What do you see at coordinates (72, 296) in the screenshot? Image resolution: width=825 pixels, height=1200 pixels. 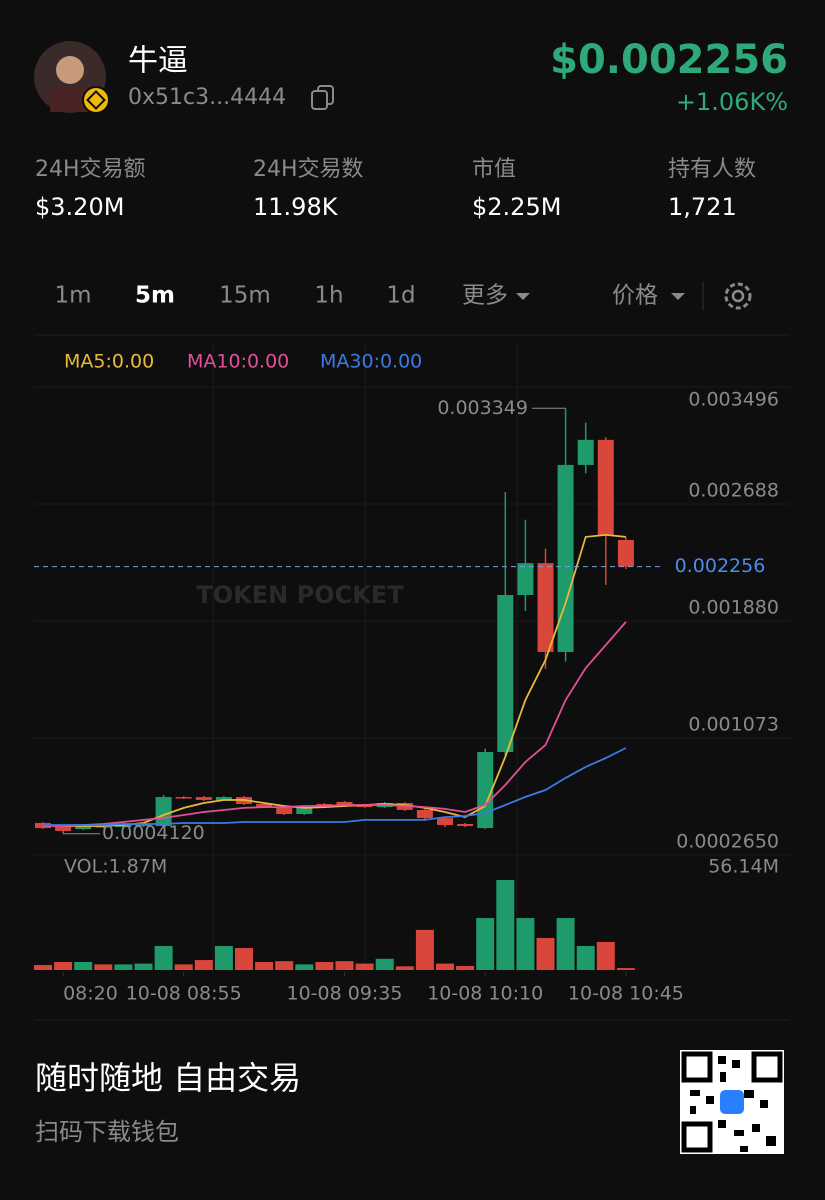 I see `interval-tab: 1m` at bounding box center [72, 296].